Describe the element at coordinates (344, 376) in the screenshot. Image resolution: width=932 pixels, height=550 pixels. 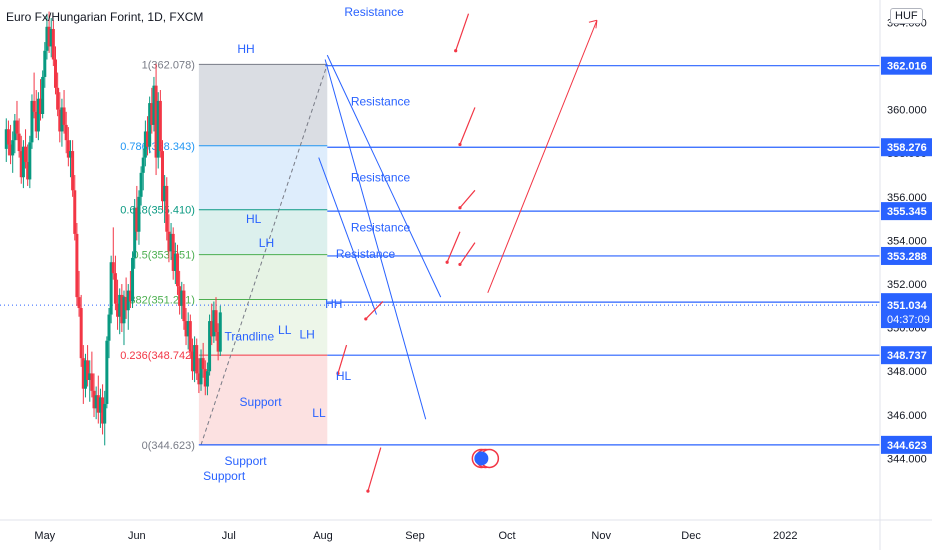
I see `chart-annotation: HL` at that location.